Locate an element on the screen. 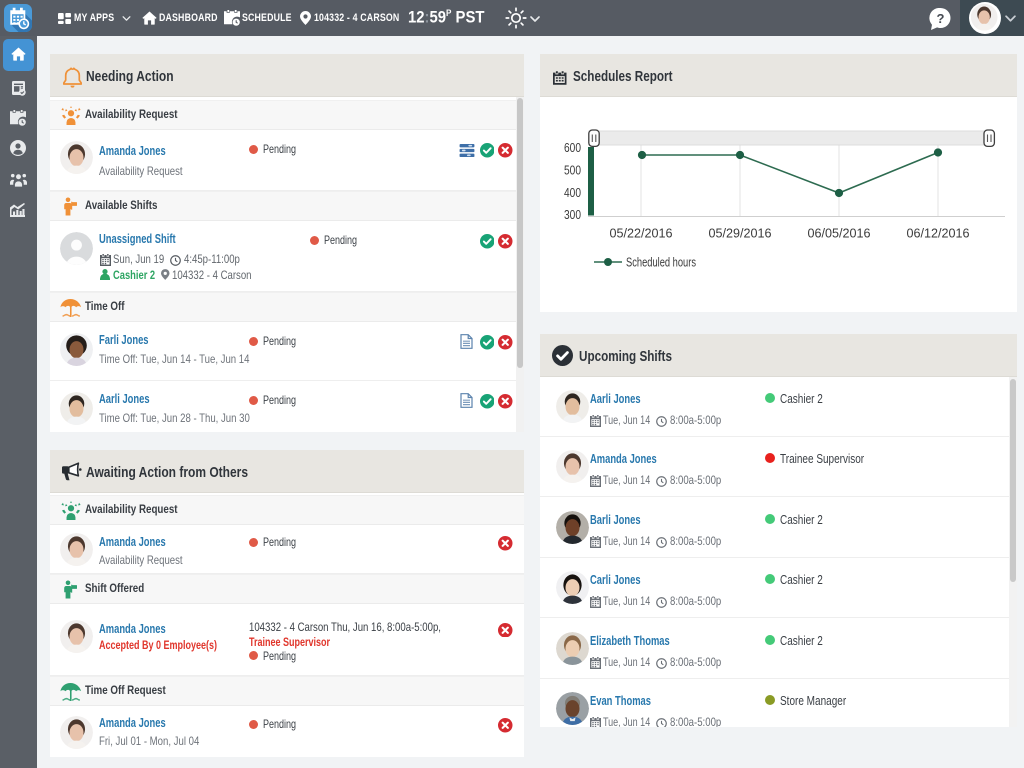  svg-text: 05/22/2016 is located at coordinates (641, 234).